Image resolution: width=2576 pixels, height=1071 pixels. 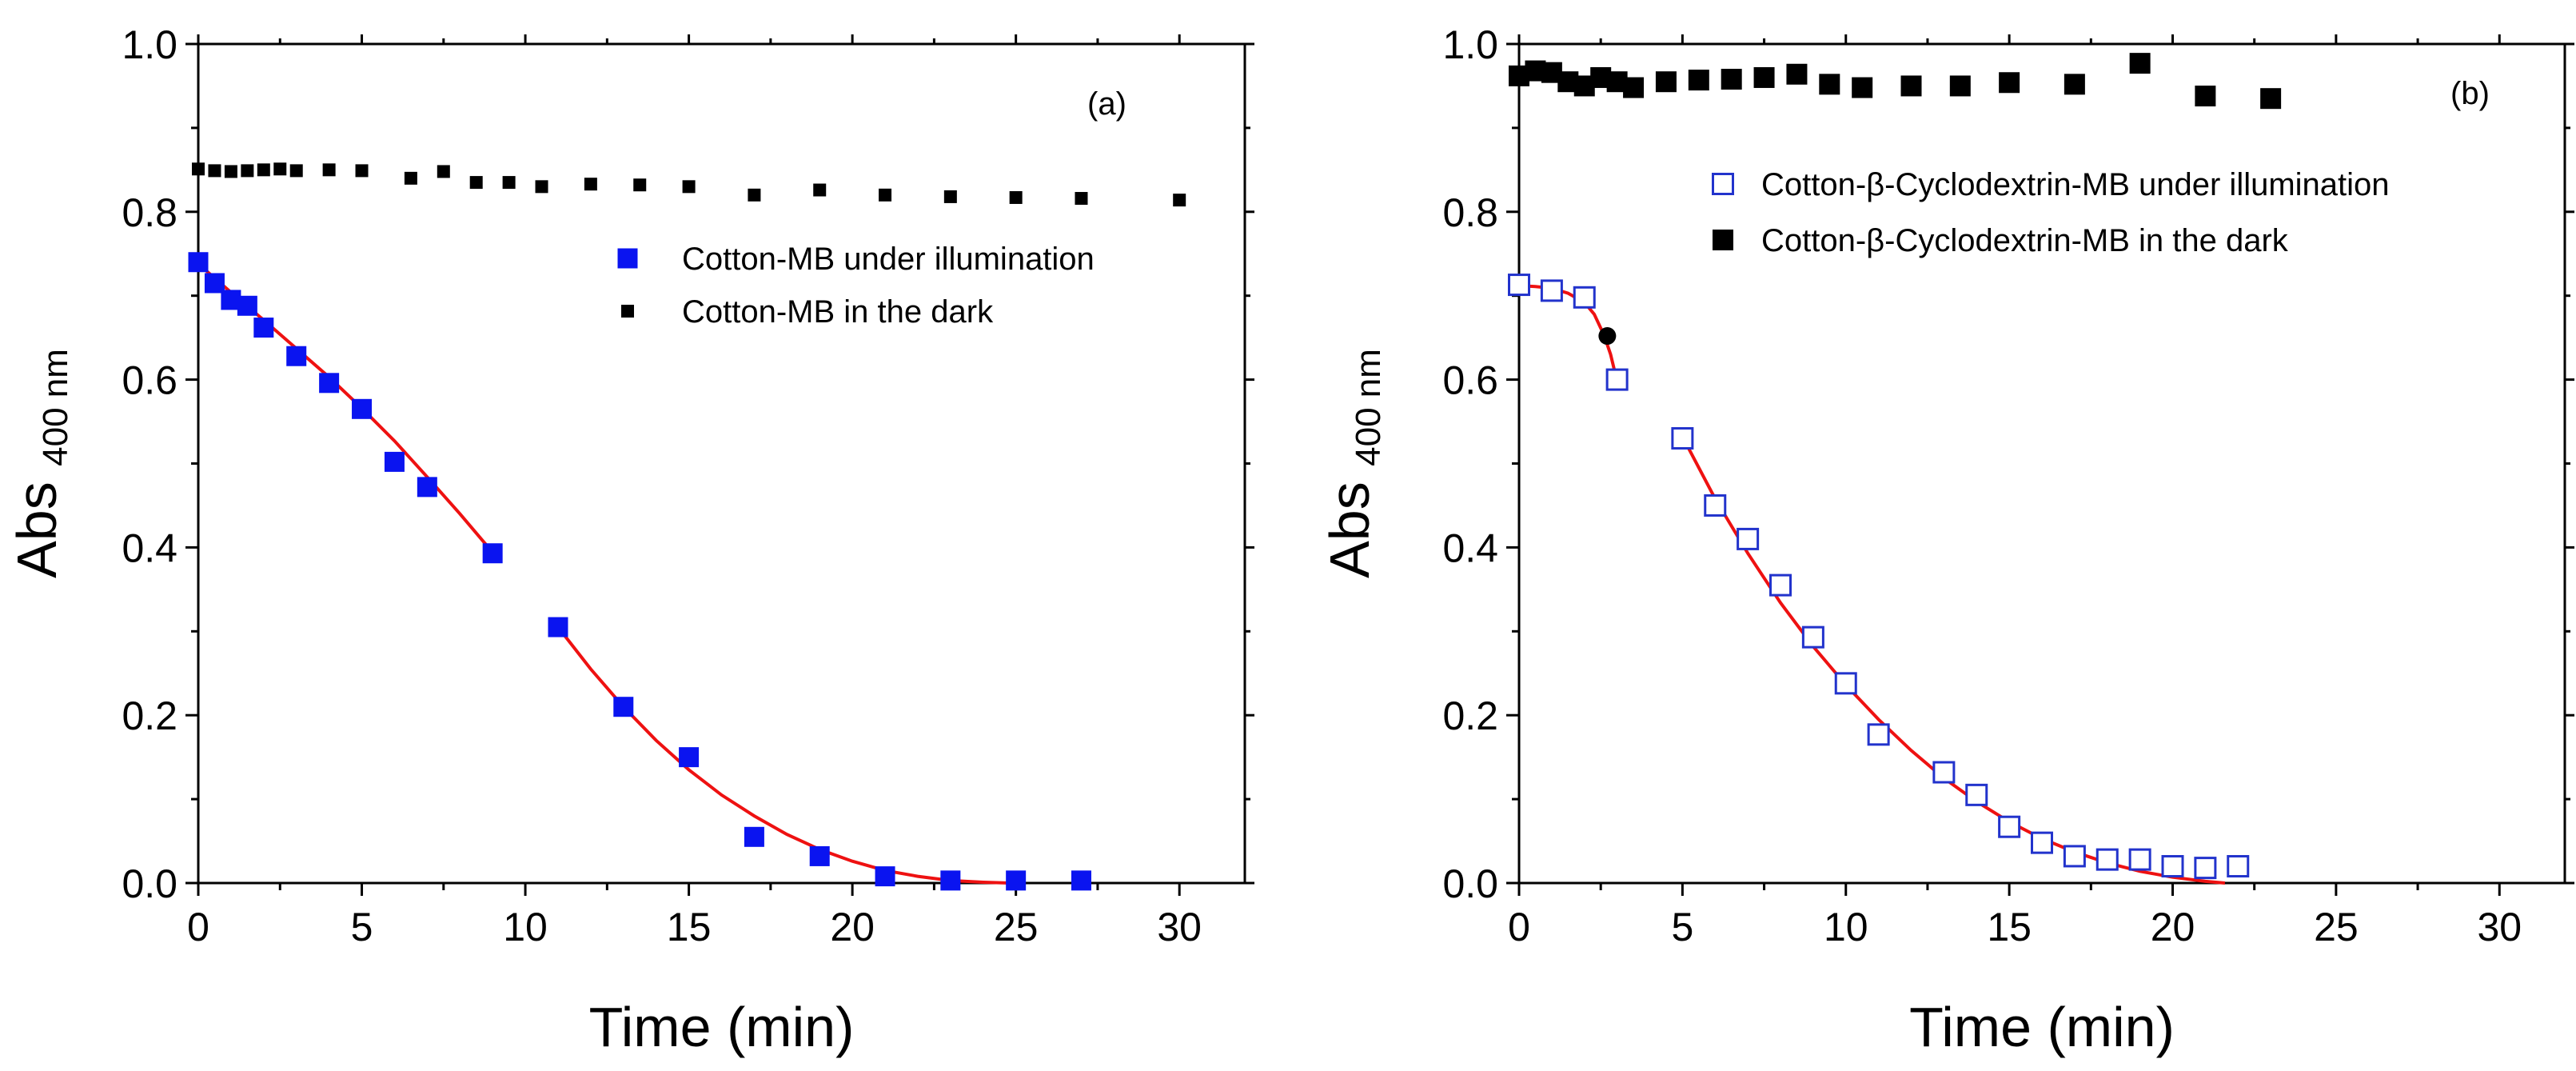 I want to click on panel-label: (b), so click(x=2470, y=93).